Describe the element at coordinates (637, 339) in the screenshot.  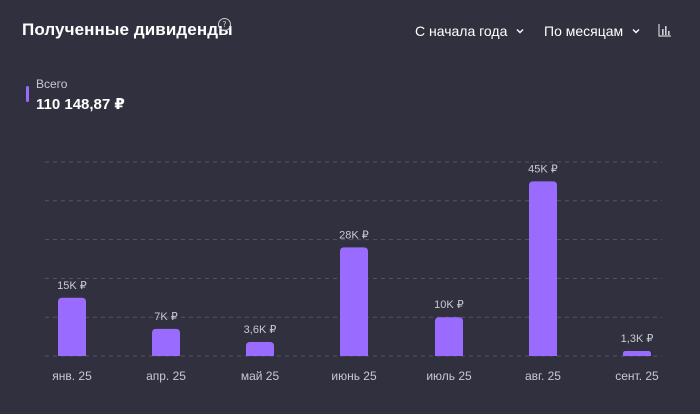
I see `bar-value-label: 1,3K ₽` at that location.